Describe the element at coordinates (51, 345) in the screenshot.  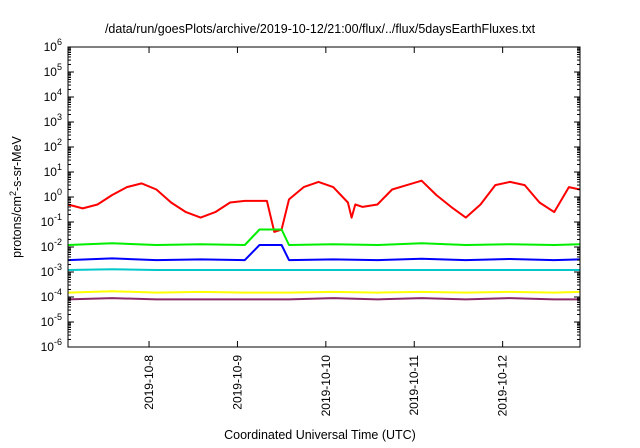
I see `y-tick-label: 10⁻⁶` at that location.